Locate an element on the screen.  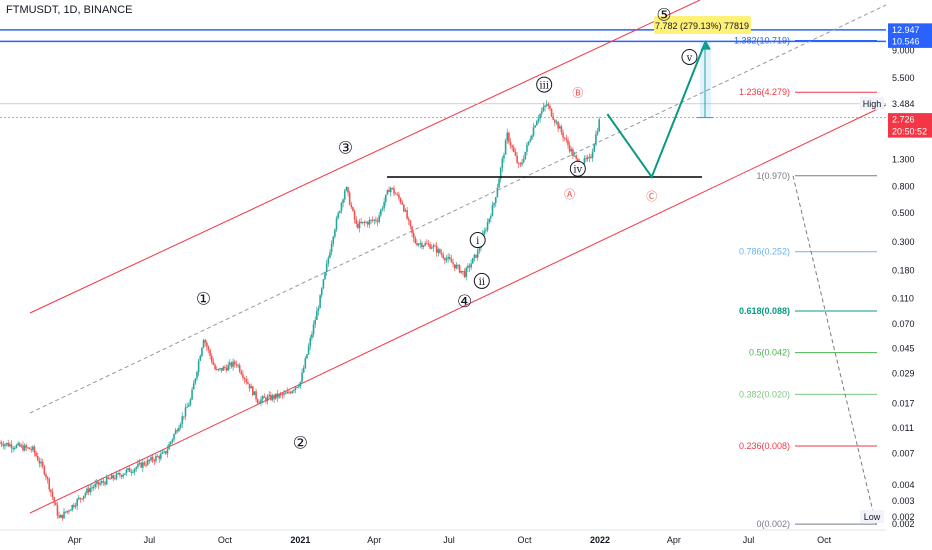
wave-label: ⑤ is located at coordinates (663, 16).